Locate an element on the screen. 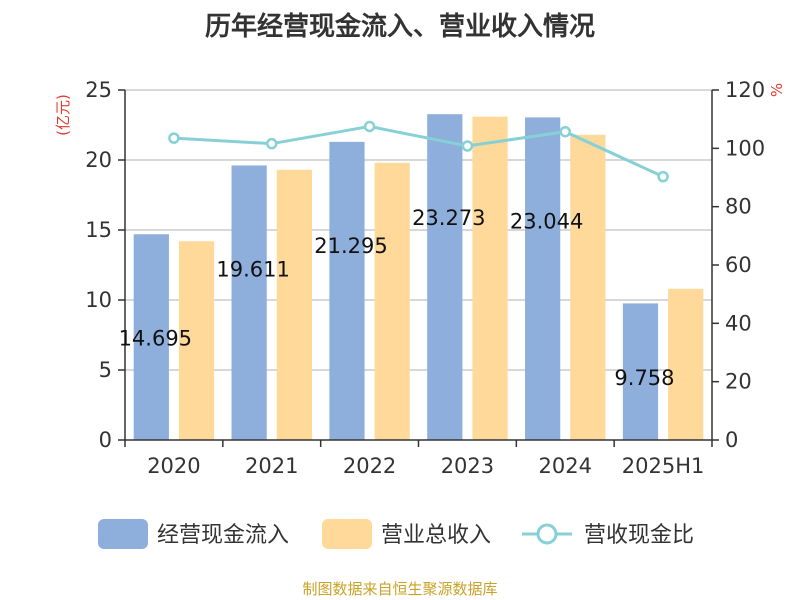  legend-swatch-revenue is located at coordinates (347, 534).